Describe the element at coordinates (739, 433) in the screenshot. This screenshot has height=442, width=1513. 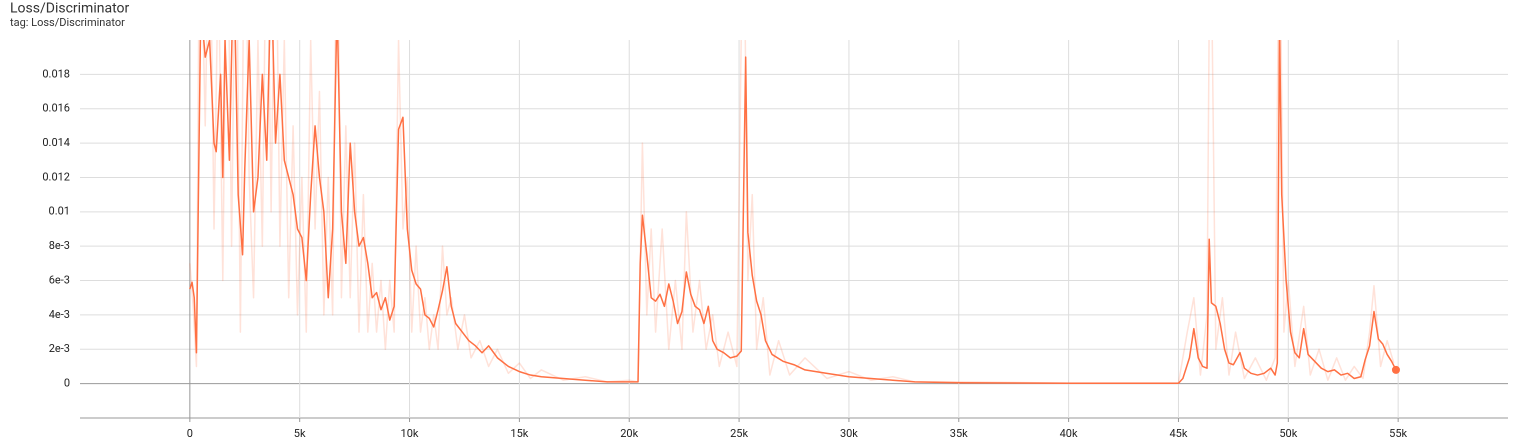
I see `x-tick-label: 25k` at that location.